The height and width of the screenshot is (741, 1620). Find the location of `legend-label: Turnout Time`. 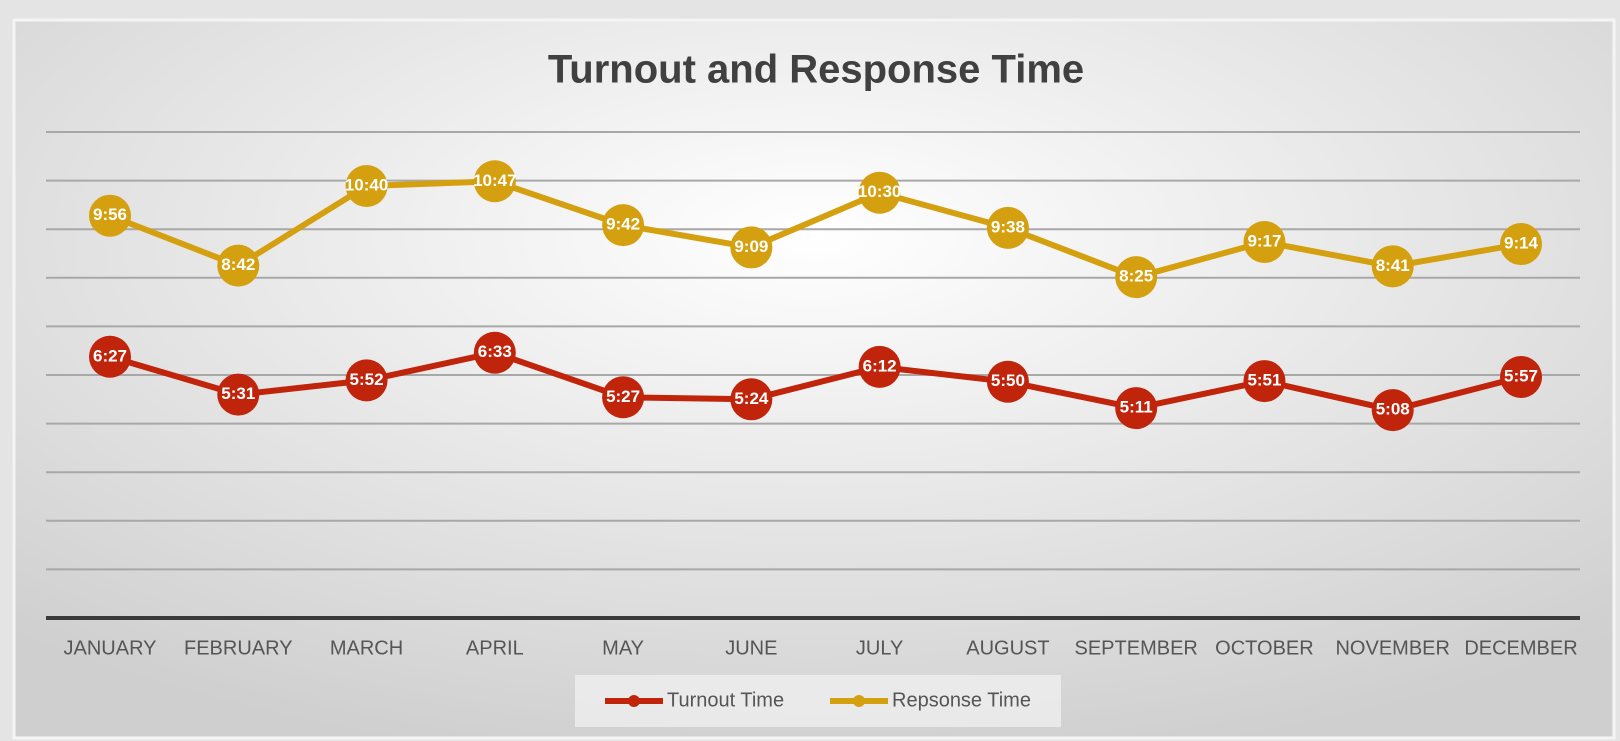

legend-label: Turnout Time is located at coordinates (725, 700).